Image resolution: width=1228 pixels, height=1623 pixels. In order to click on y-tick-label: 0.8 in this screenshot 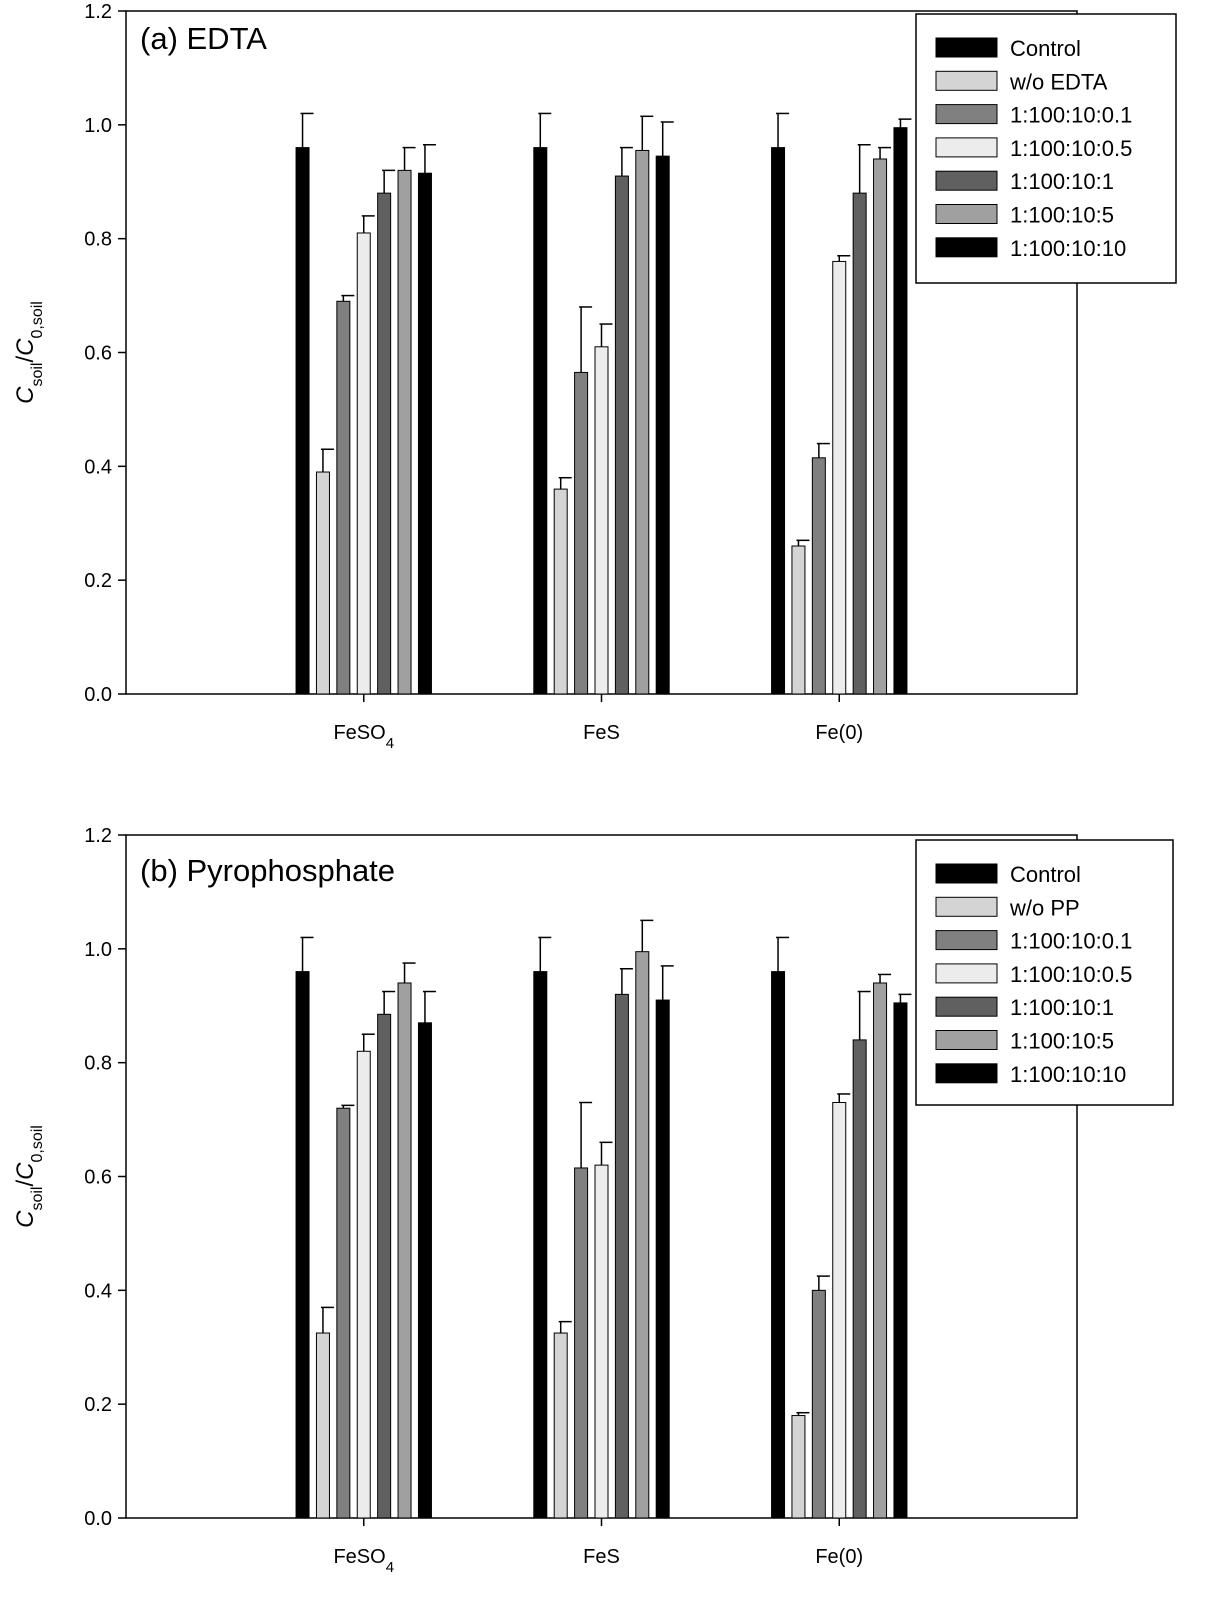, I will do `click(98, 1064)`.